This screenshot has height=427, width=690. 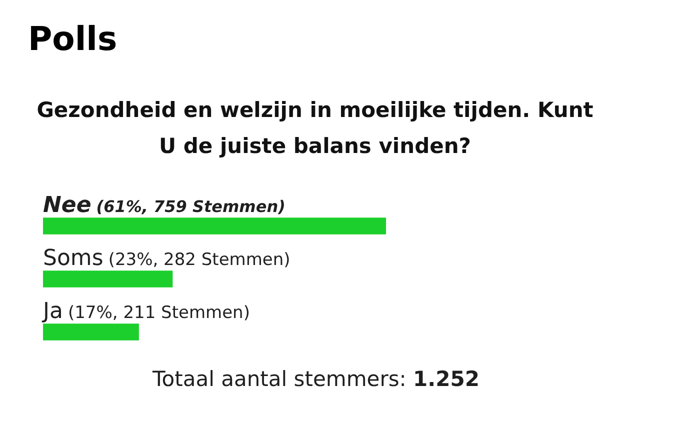 I want to click on y-tick-label: Nee, so click(x=67, y=205).